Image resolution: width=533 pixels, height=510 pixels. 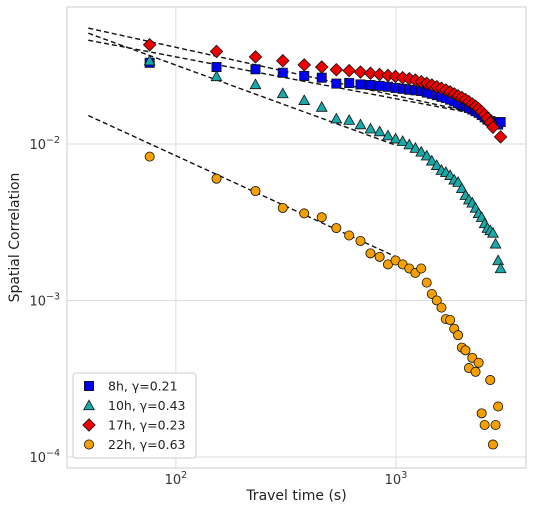 What do you see at coordinates (44, 457) in the screenshot?
I see `y-tick-label: 10⁻⁴` at bounding box center [44, 457].